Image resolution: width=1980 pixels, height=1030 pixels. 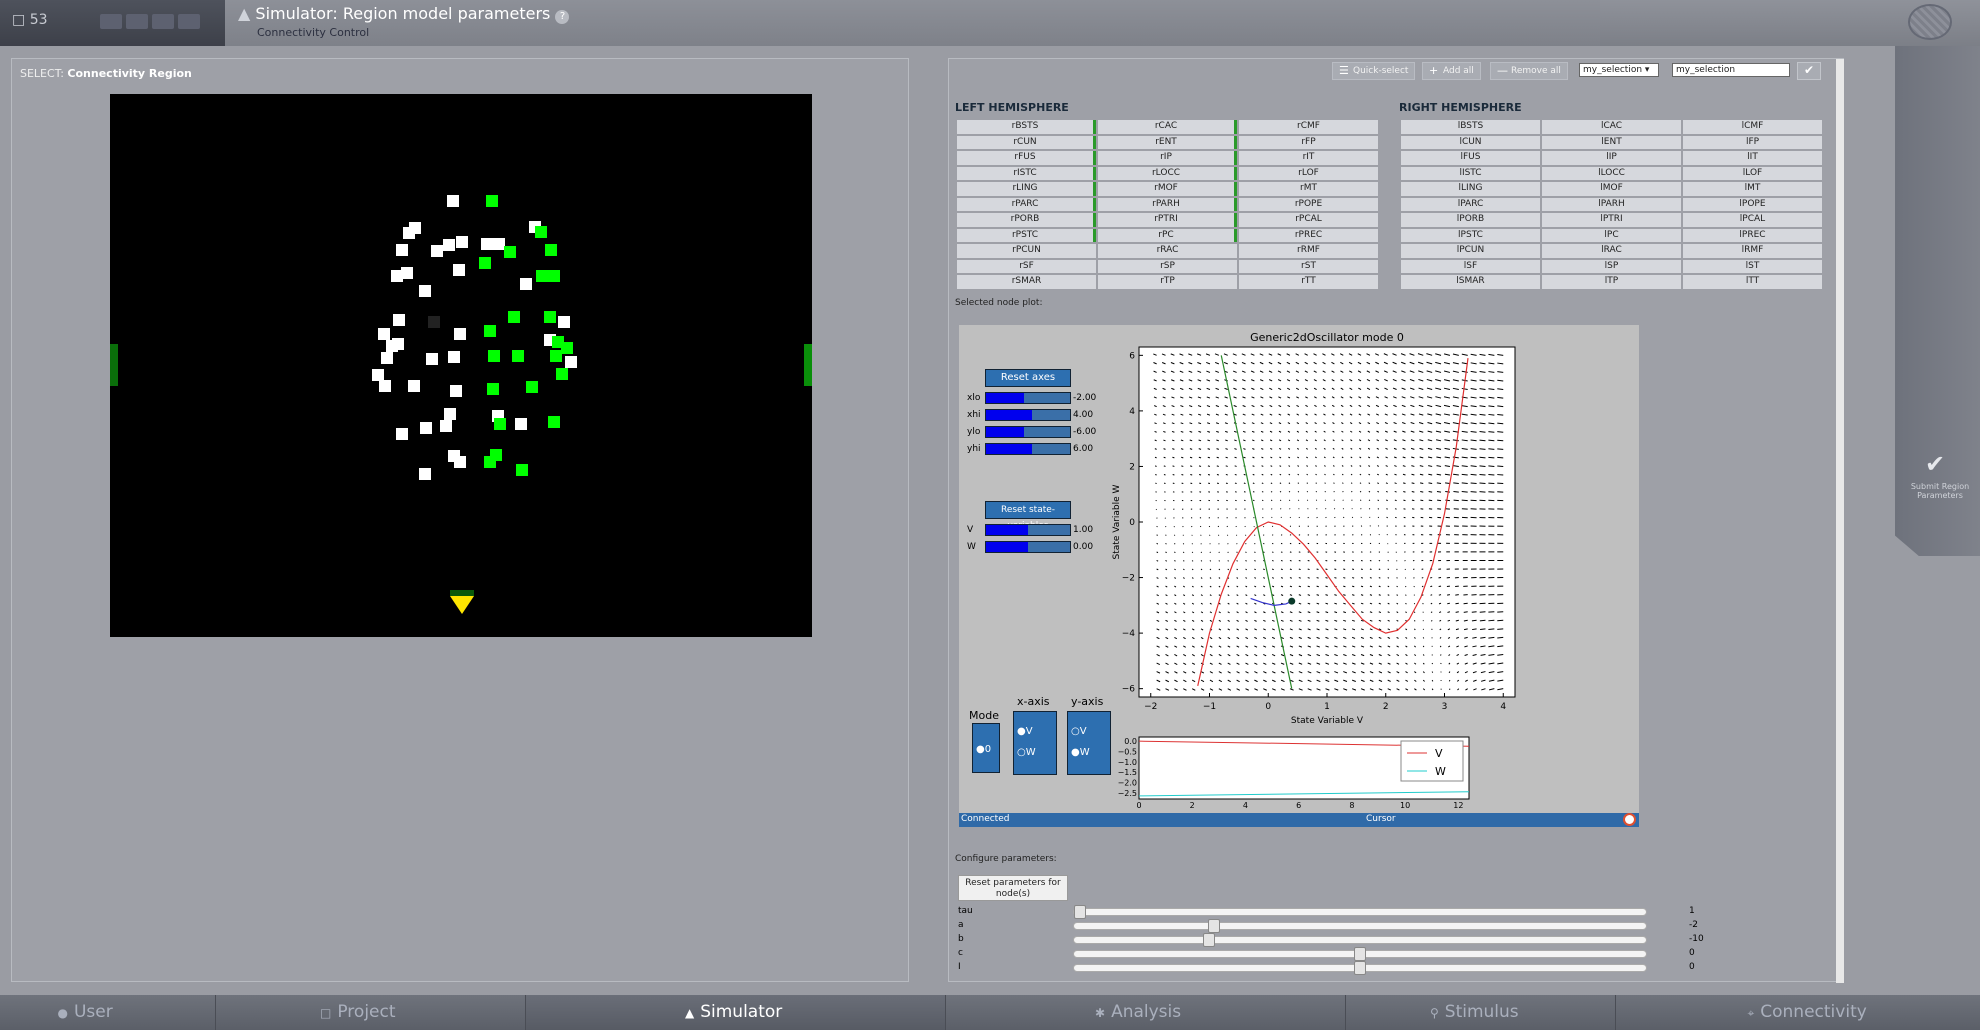 What do you see at coordinates (1026, 173) in the screenshot?
I see `region-toggle: rISTC` at bounding box center [1026, 173].